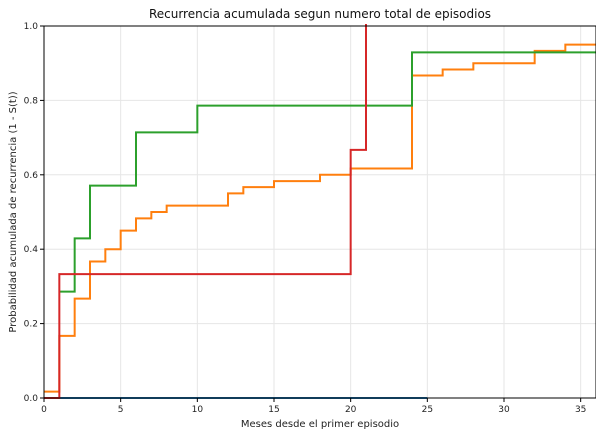 The height and width of the screenshot is (431, 596). I want to click on y-tick-label: 1.0, so click(31, 27).